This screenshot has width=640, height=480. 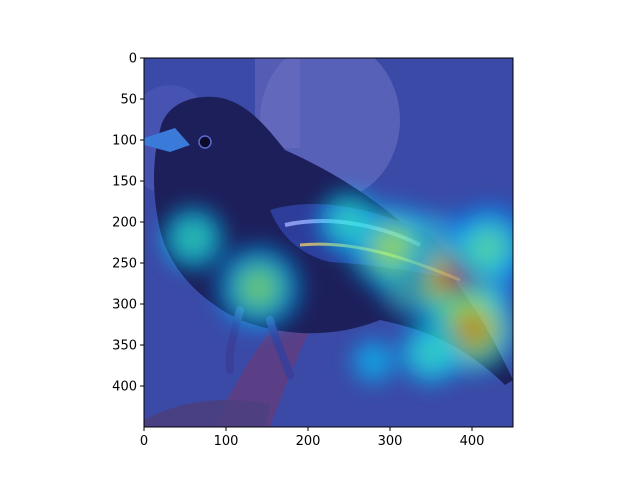 I want to click on x-tick-label: 200, so click(x=308, y=441).